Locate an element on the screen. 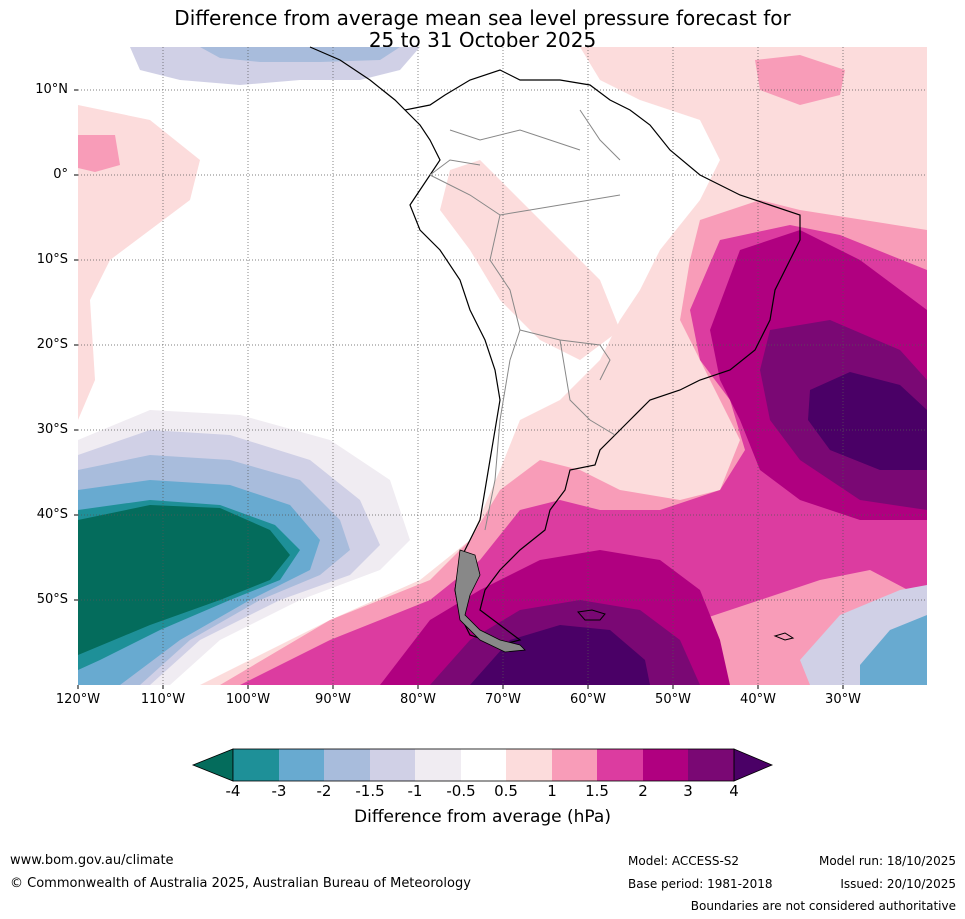 The height and width of the screenshot is (919, 965). lon-label-40w: 40°W is located at coordinates (758, 699).